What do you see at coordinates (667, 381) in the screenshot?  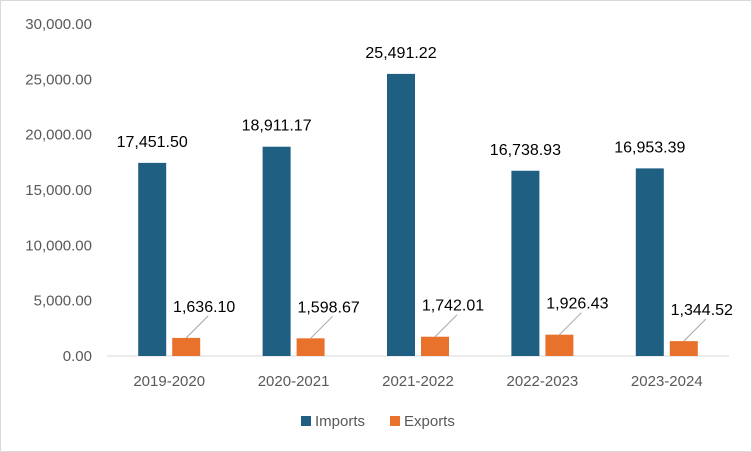 I see `x-tick-label: 2023-2024` at bounding box center [667, 381].